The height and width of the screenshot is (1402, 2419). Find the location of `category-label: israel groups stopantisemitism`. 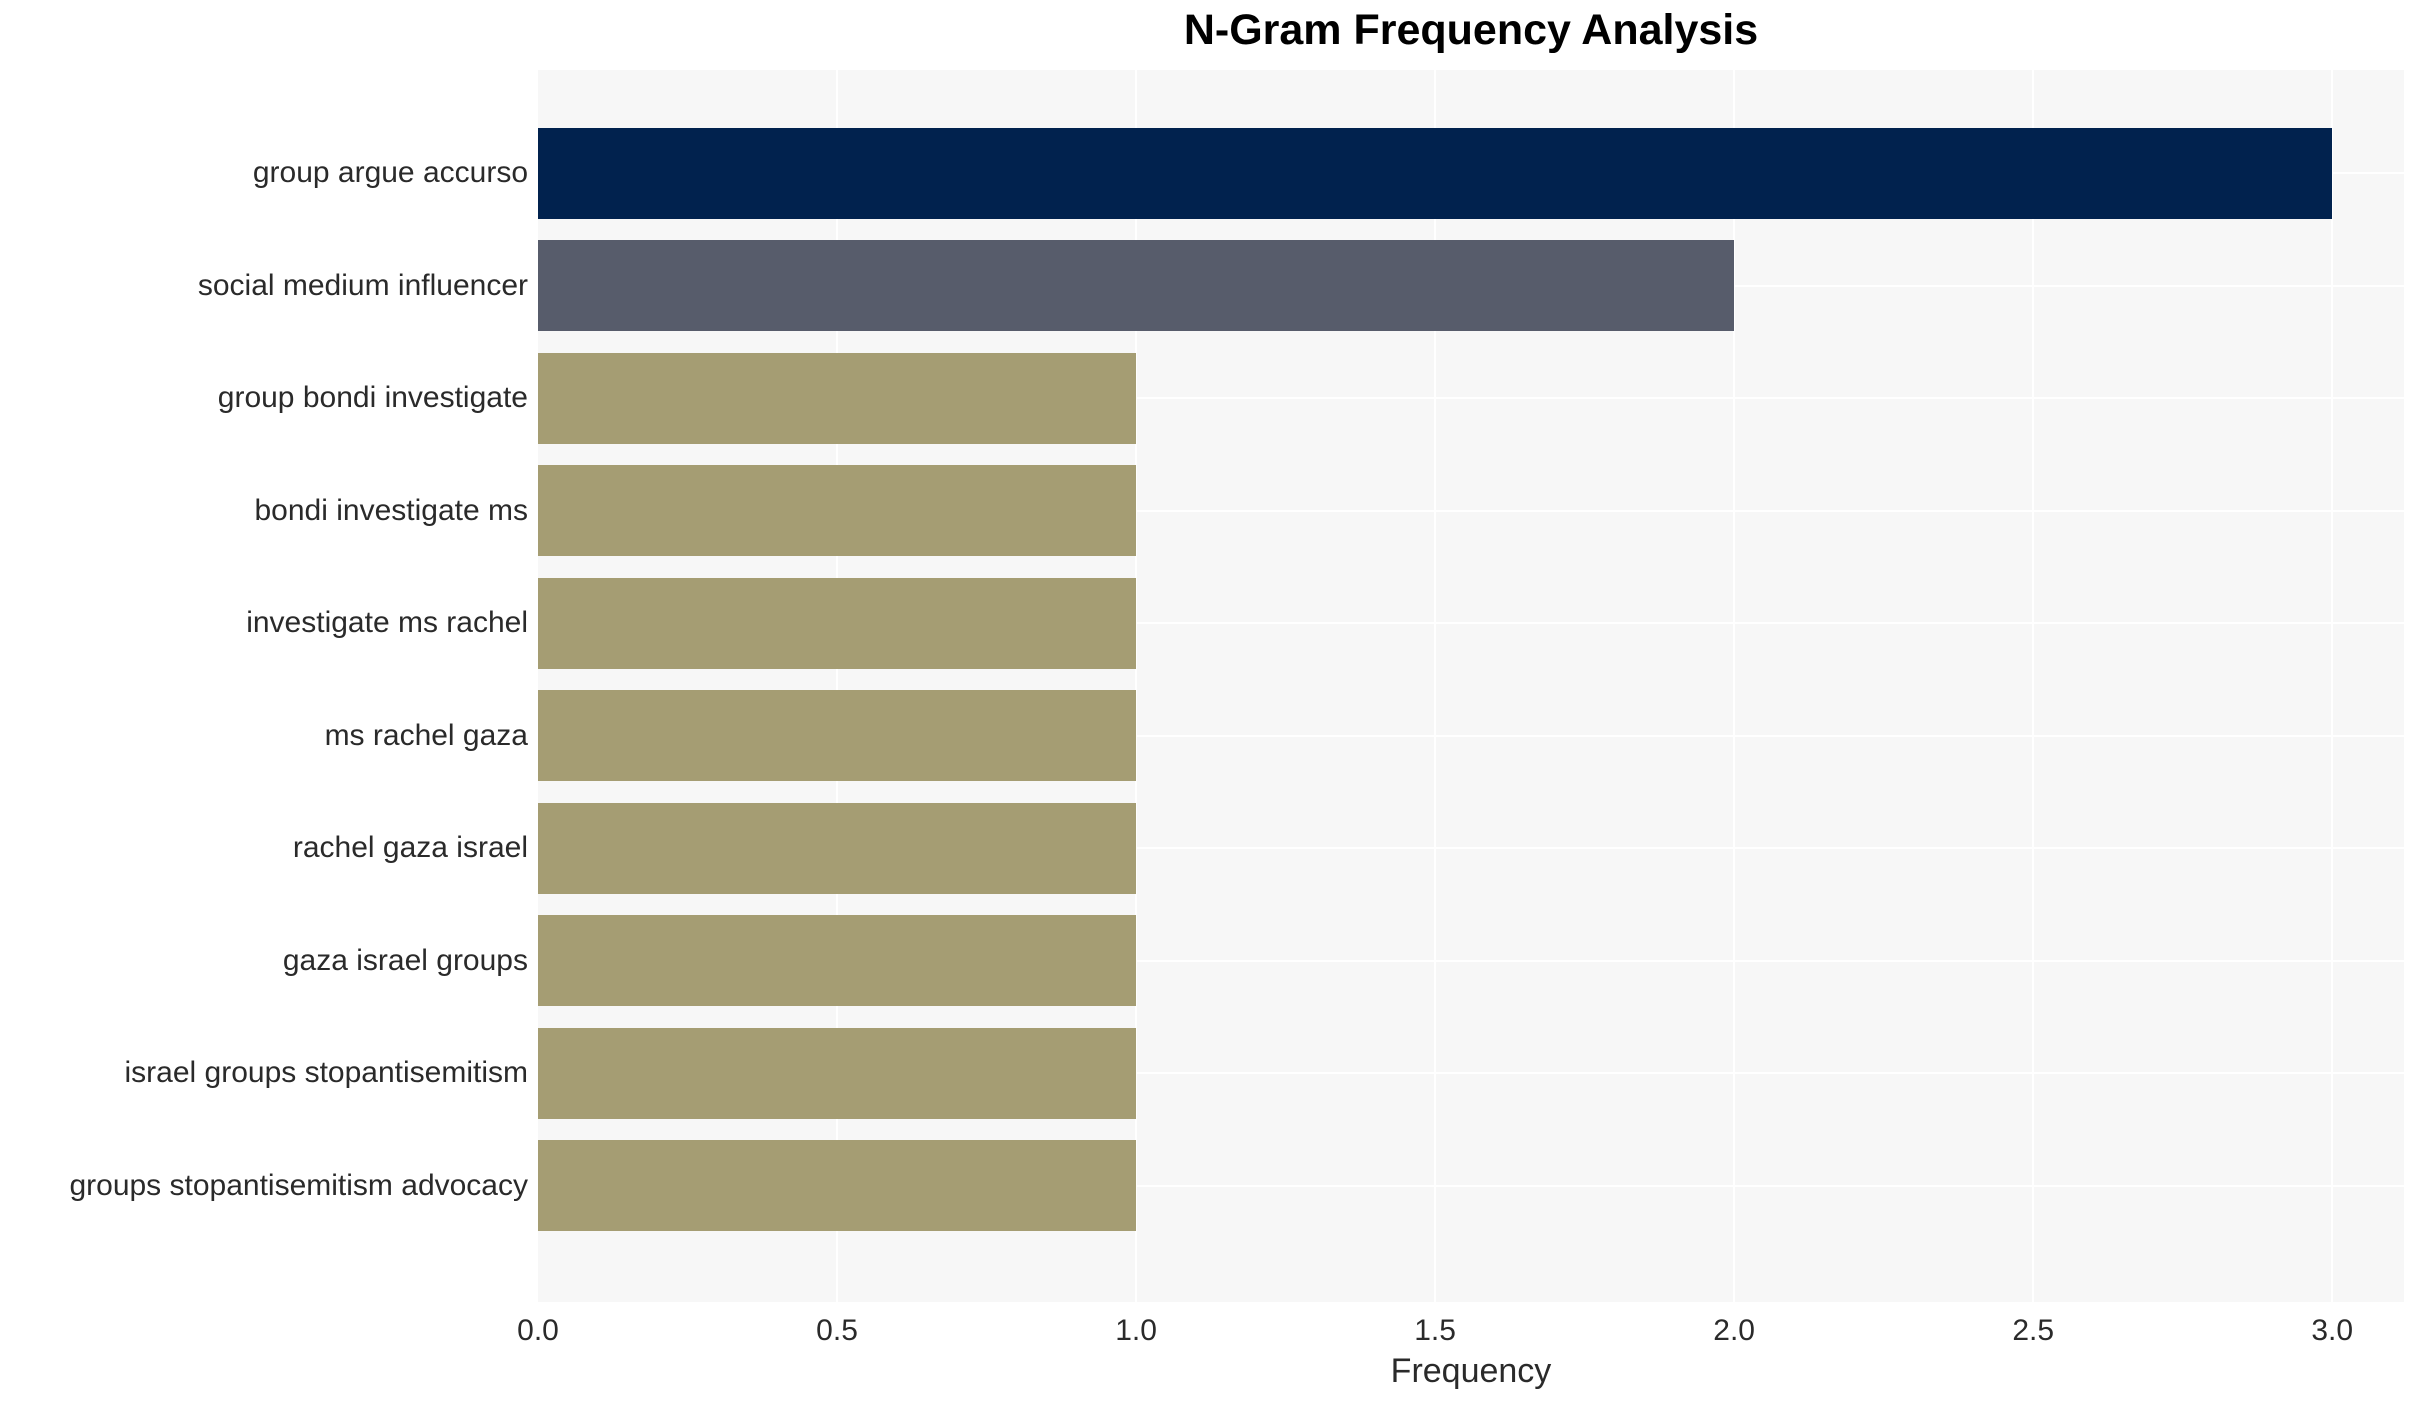

category-label: israel groups stopantisemitism is located at coordinates (326, 1073).